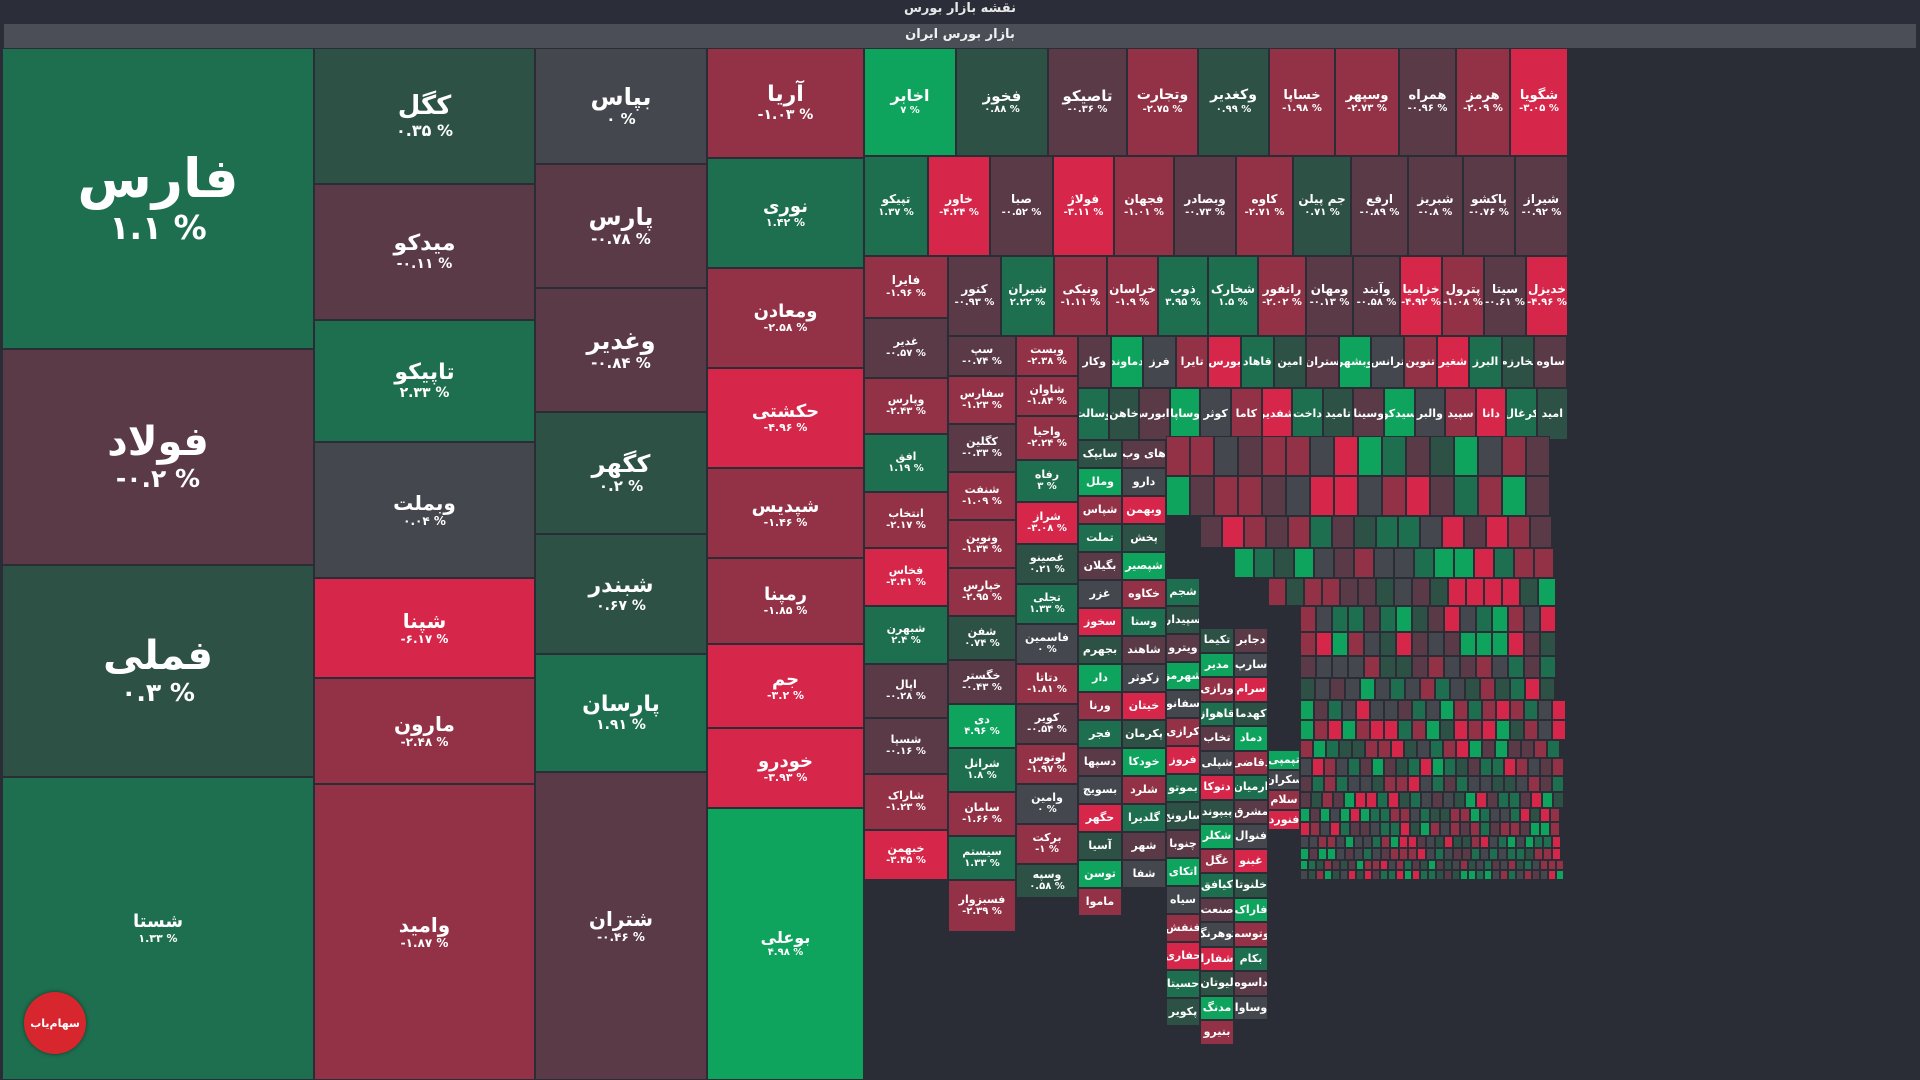 The width and height of the screenshot is (1920, 1080). What do you see at coordinates (982, 544) in the screenshot?
I see `stock-tile: ونوین -۱.۳۴ %` at bounding box center [982, 544].